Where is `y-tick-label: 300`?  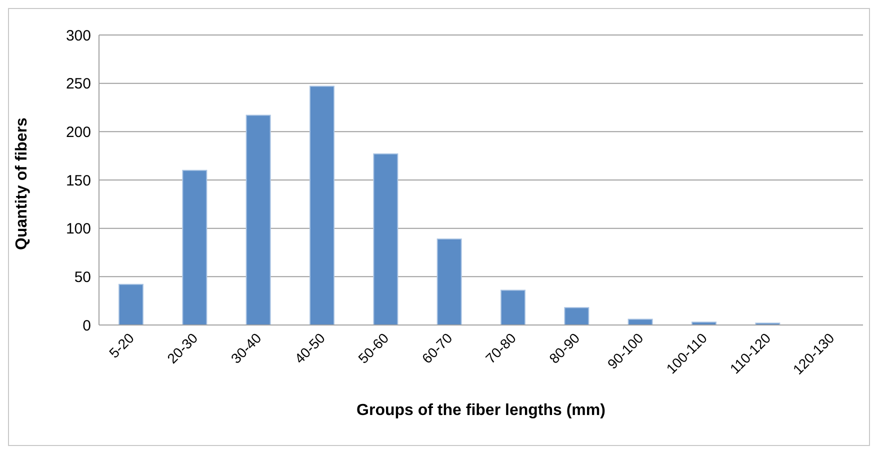 y-tick-label: 300 is located at coordinates (78, 35).